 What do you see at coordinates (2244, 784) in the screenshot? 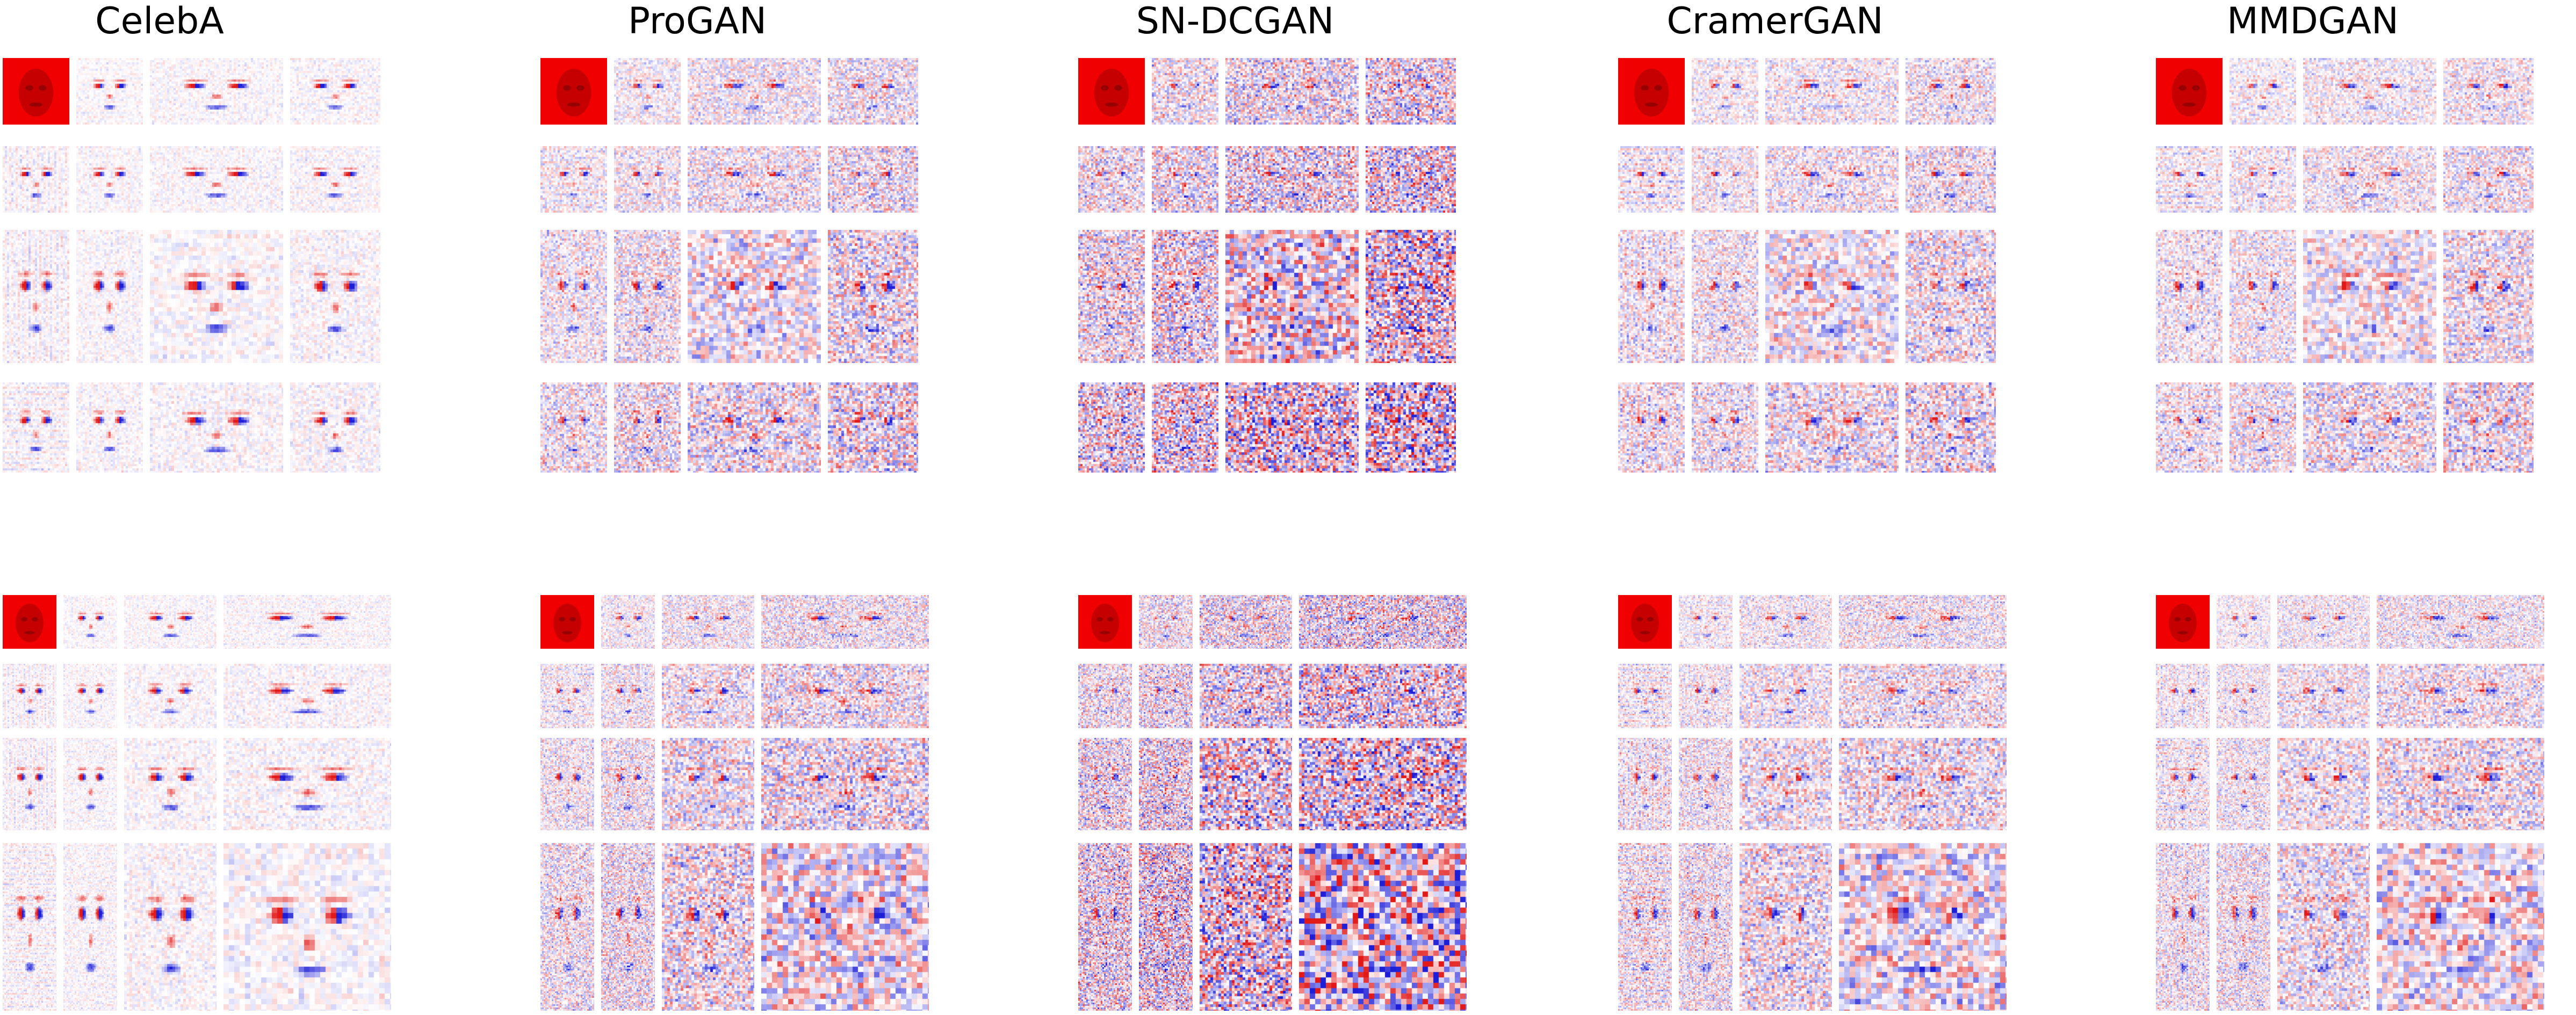
I see `tile-mmdgan-bottom-block-r3c2` at bounding box center [2244, 784].